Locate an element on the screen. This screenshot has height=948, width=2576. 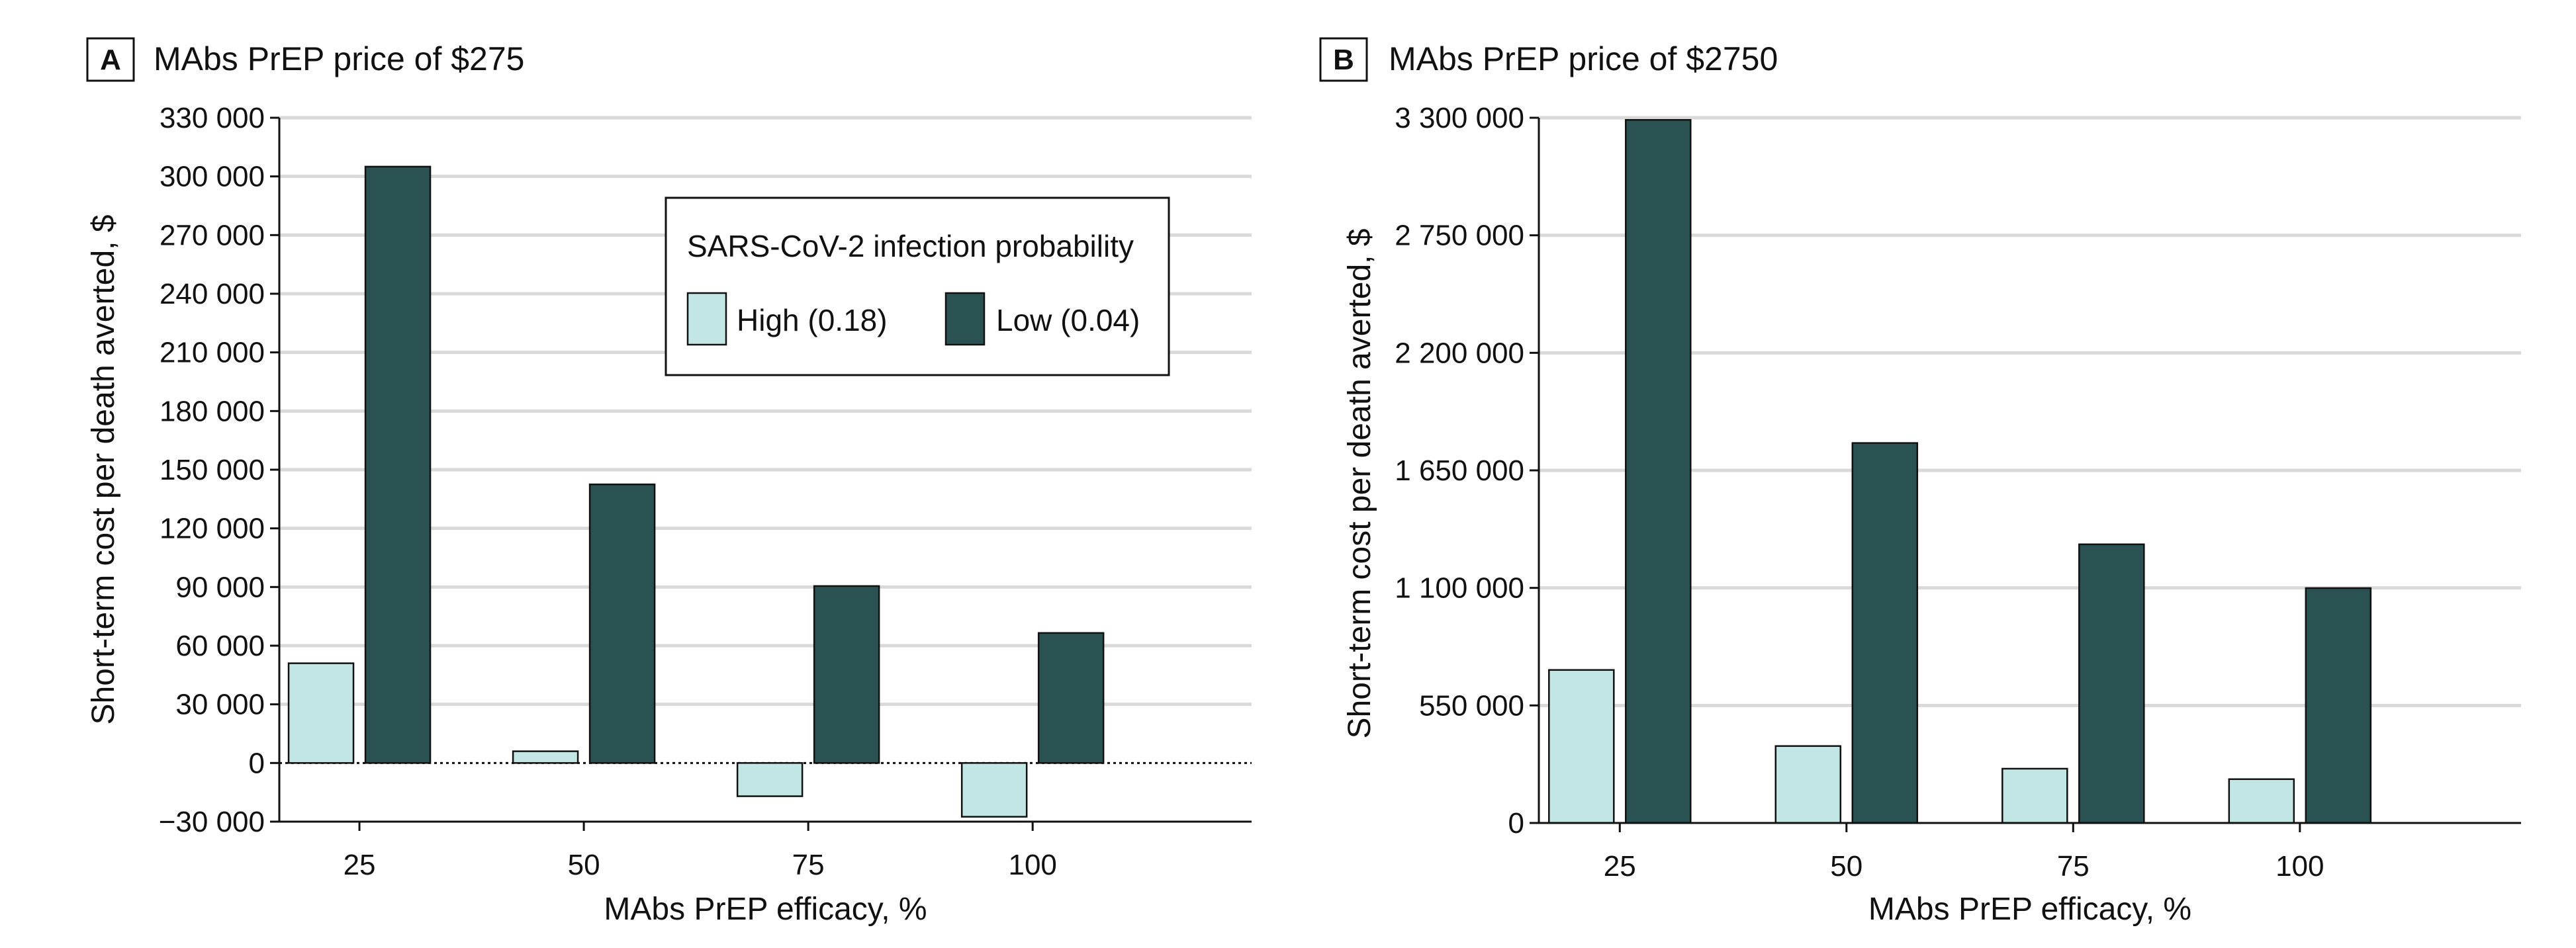
panel-b-letter: B is located at coordinates (1343, 60).